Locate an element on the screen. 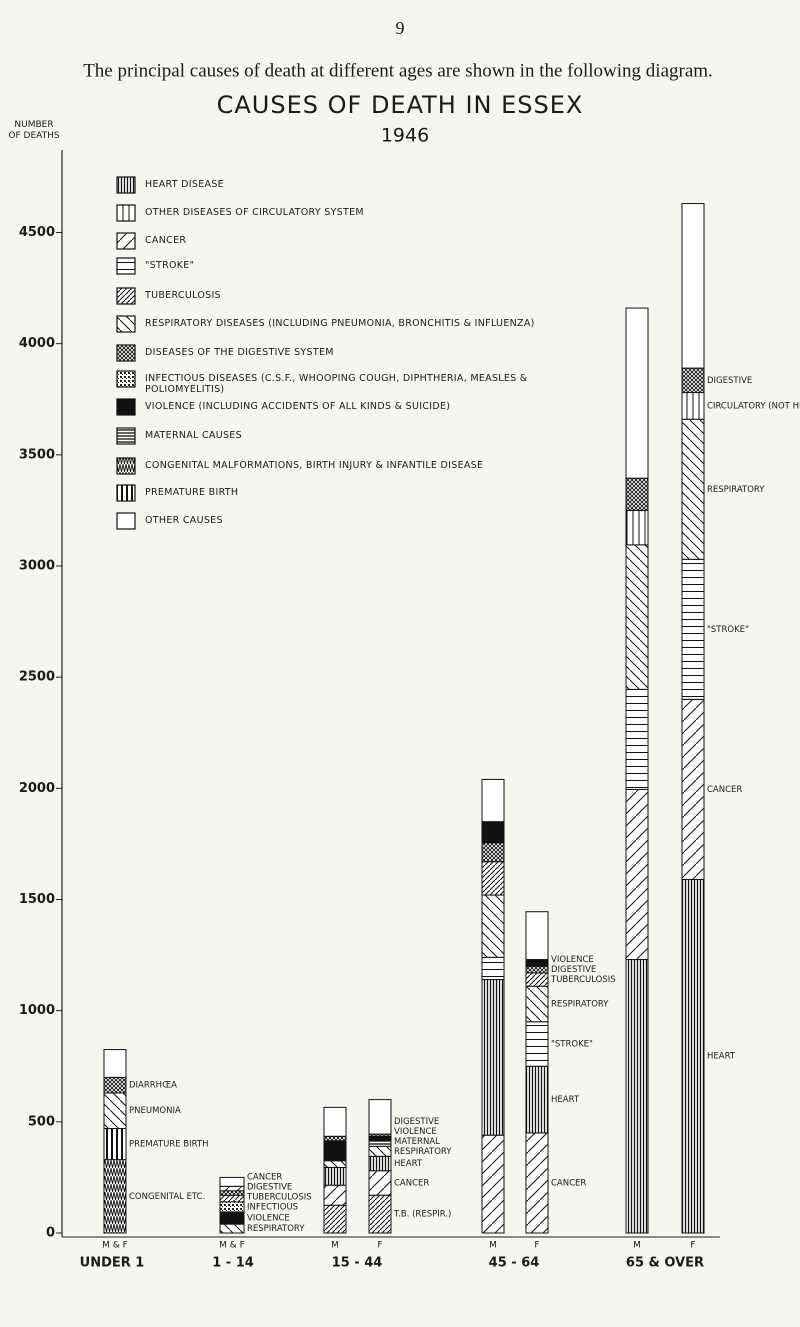 The width and height of the screenshot is (800, 1327). y-tick-label: 2500 is located at coordinates (37, 677).